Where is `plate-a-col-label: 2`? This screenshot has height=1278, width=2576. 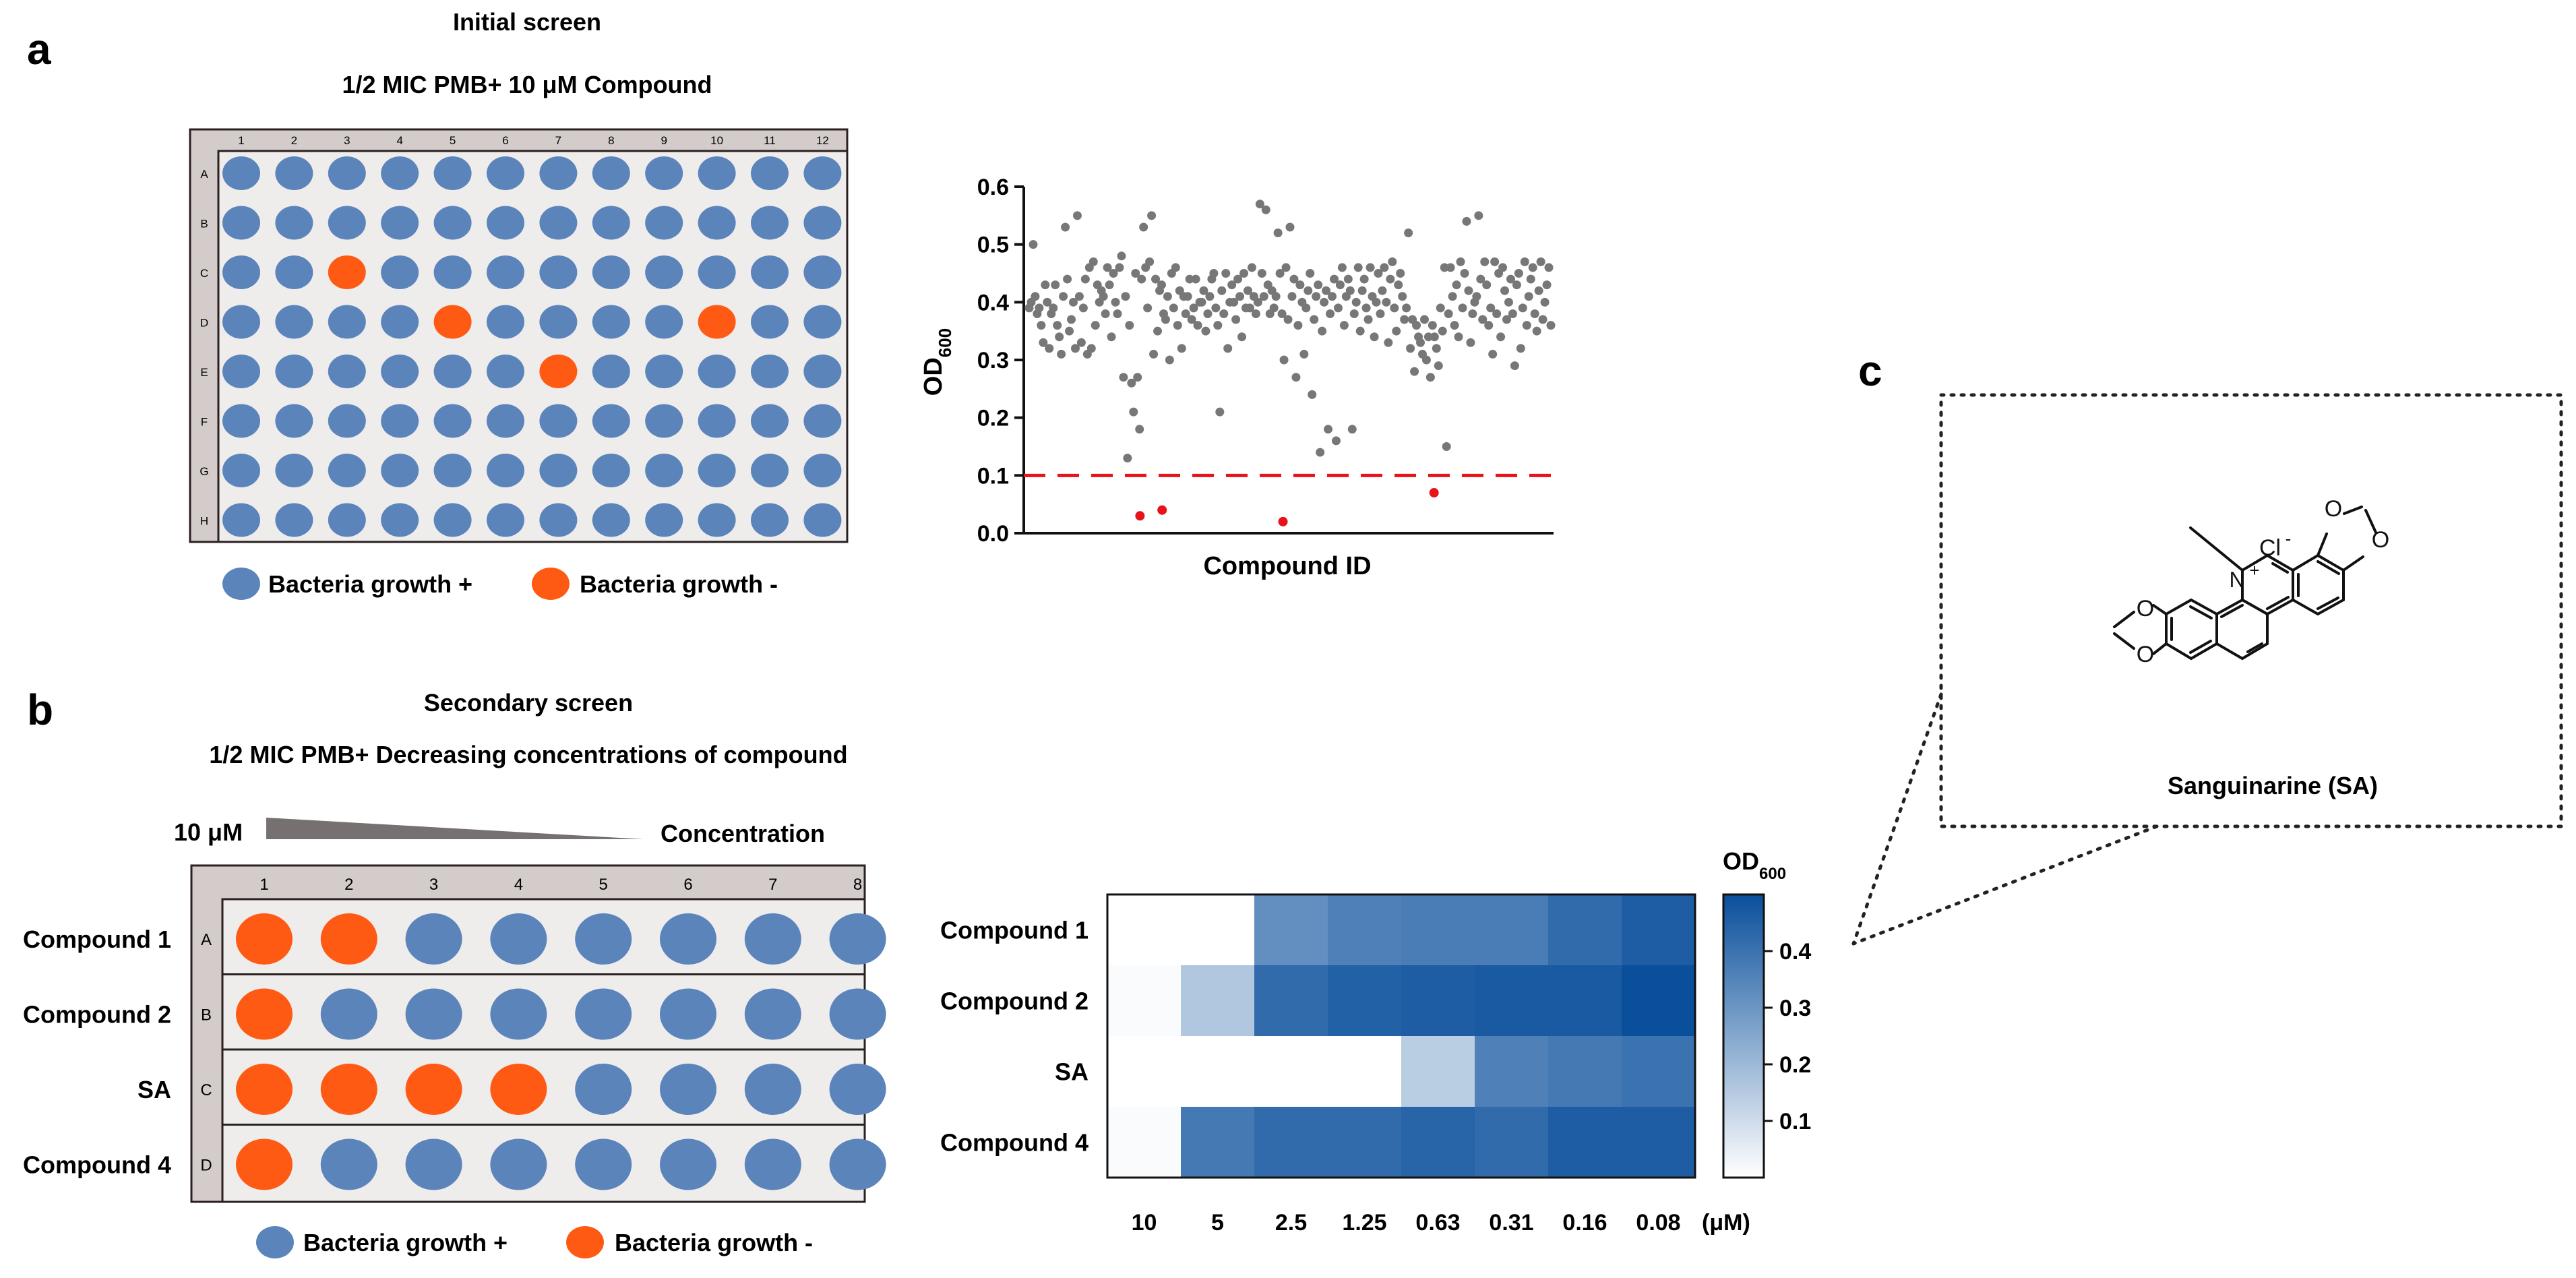 plate-a-col-label: 2 is located at coordinates (294, 141).